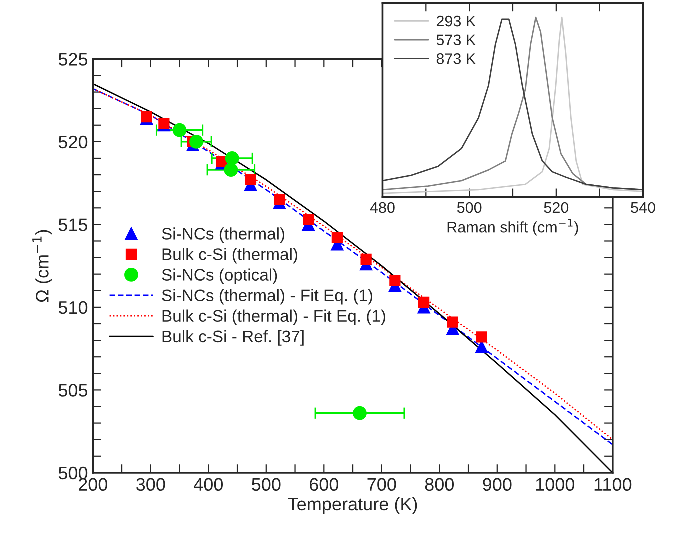  I want to click on x-tick-label: 1100, so click(613, 485).